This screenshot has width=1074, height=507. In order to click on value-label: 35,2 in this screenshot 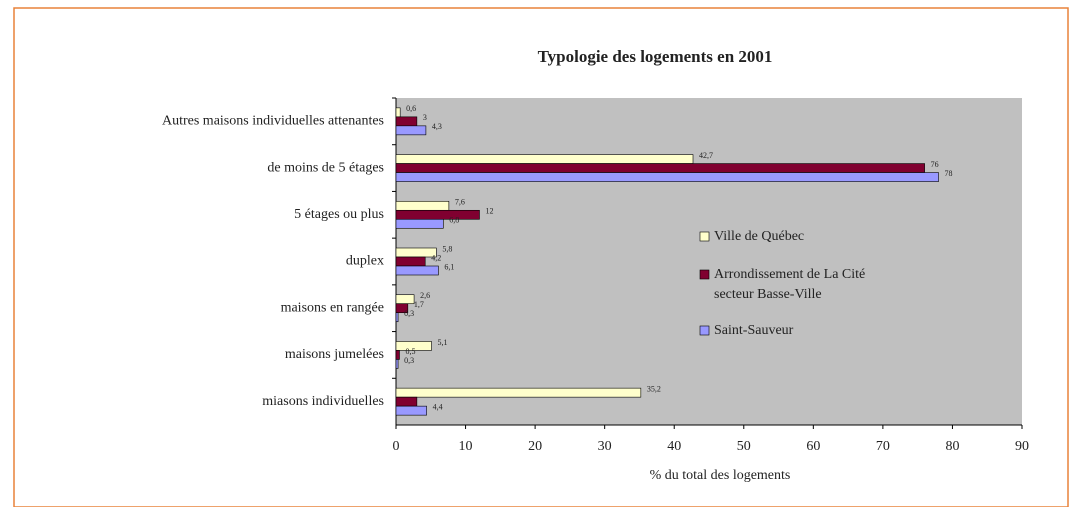, I will do `click(654, 388)`.